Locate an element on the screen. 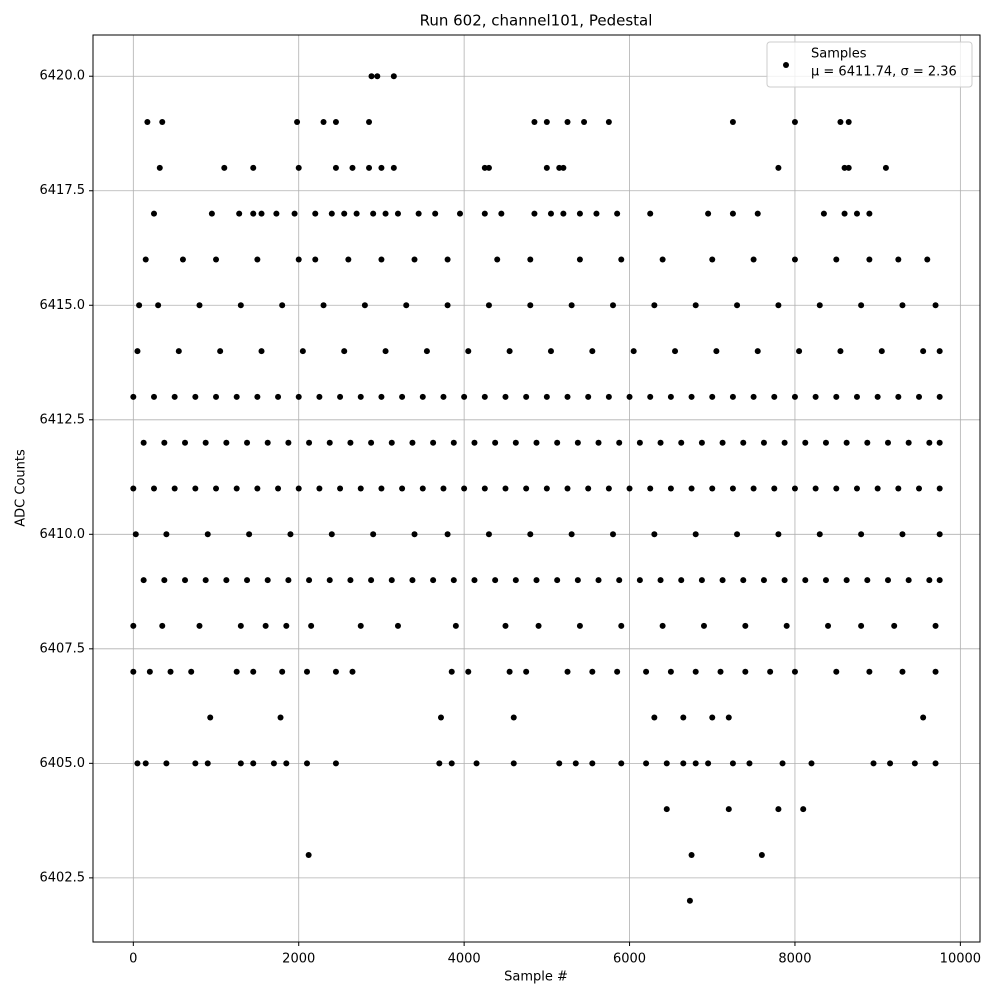  y-tick-label: 6420.0 is located at coordinates (63, 76).